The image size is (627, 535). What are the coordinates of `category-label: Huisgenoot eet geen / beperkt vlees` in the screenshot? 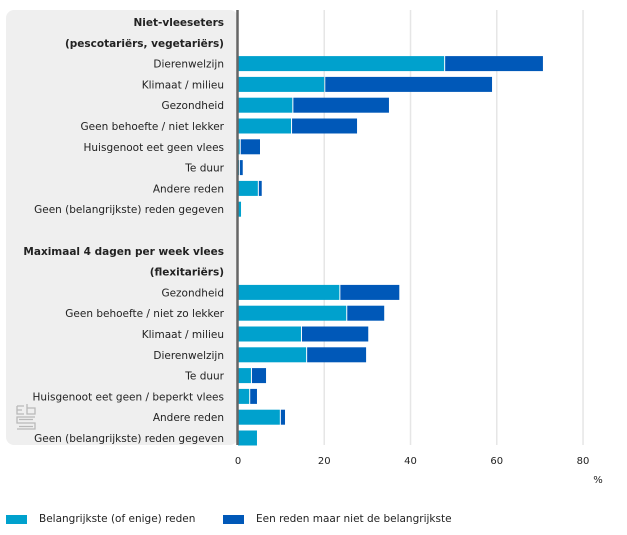 It's located at (128, 397).